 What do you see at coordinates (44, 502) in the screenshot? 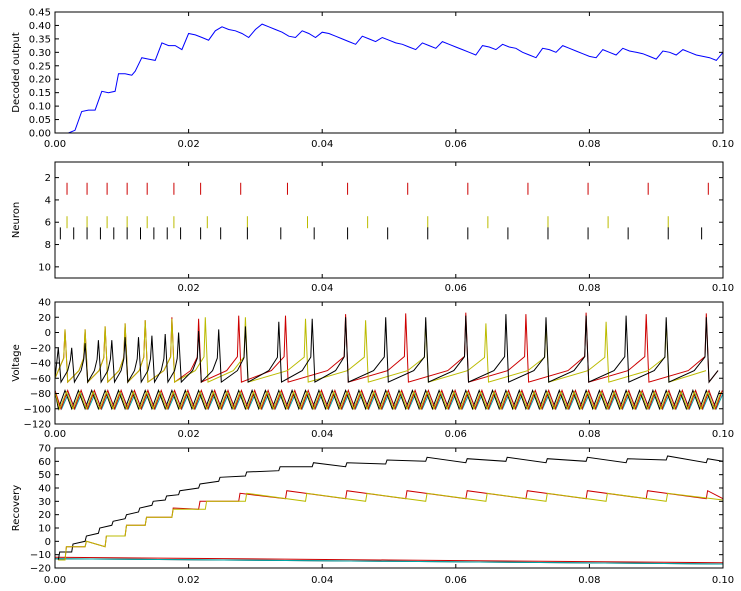
I see `y-tick-label: 30` at bounding box center [44, 502].